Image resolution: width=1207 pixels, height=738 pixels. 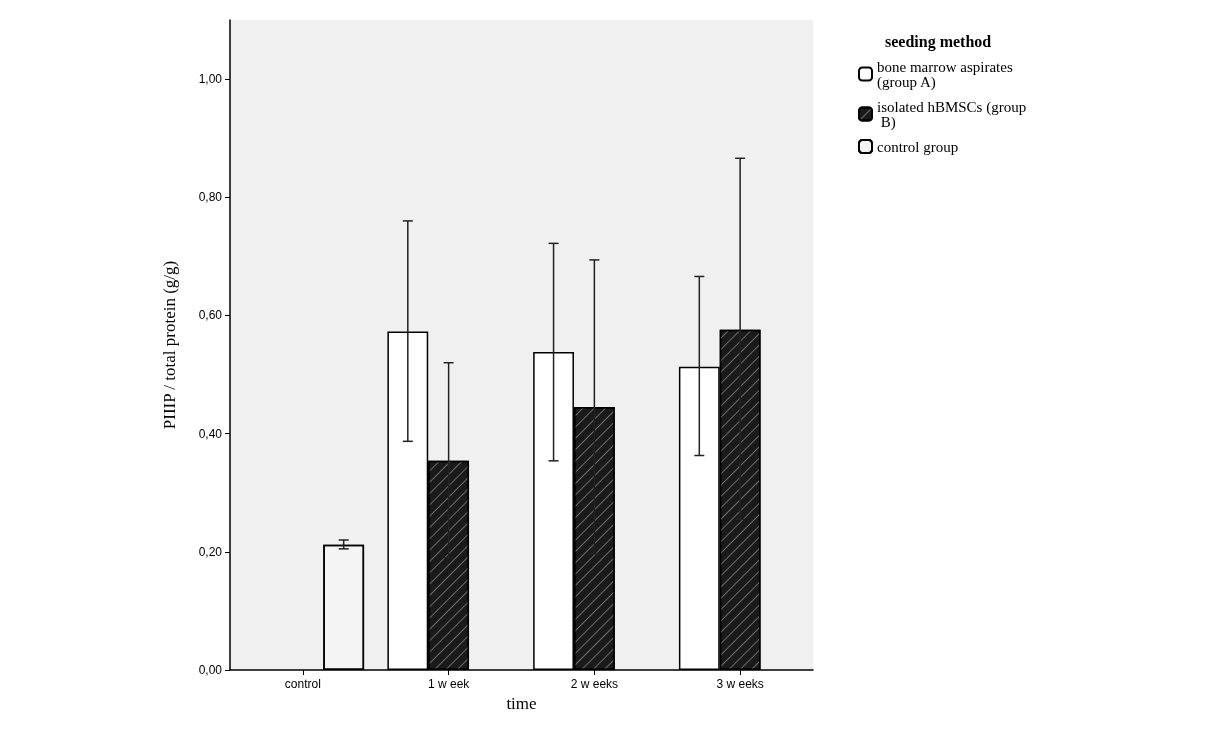 I want to click on y-tick-label: 1,00, so click(x=210, y=79).